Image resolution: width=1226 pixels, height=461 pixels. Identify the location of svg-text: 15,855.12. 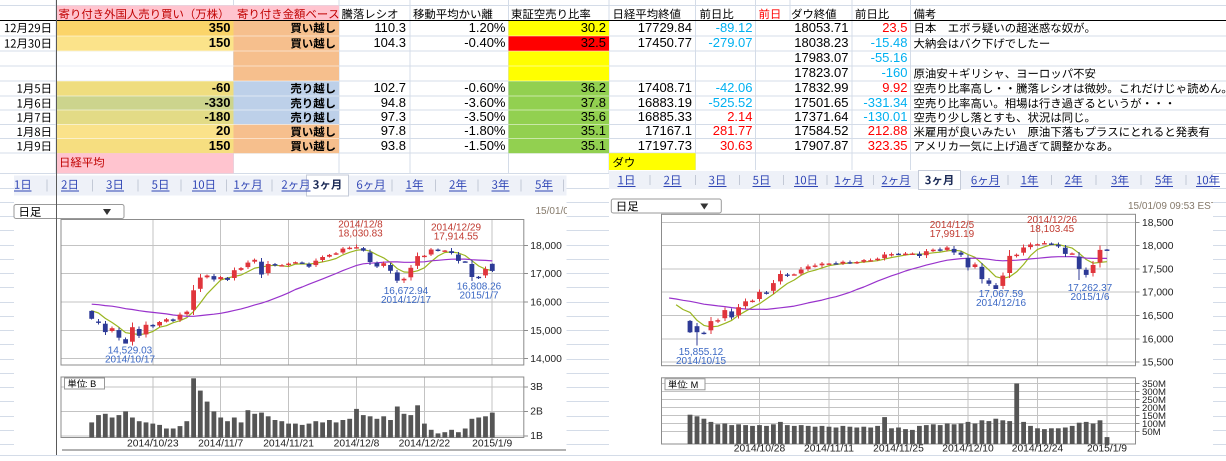
(701, 352).